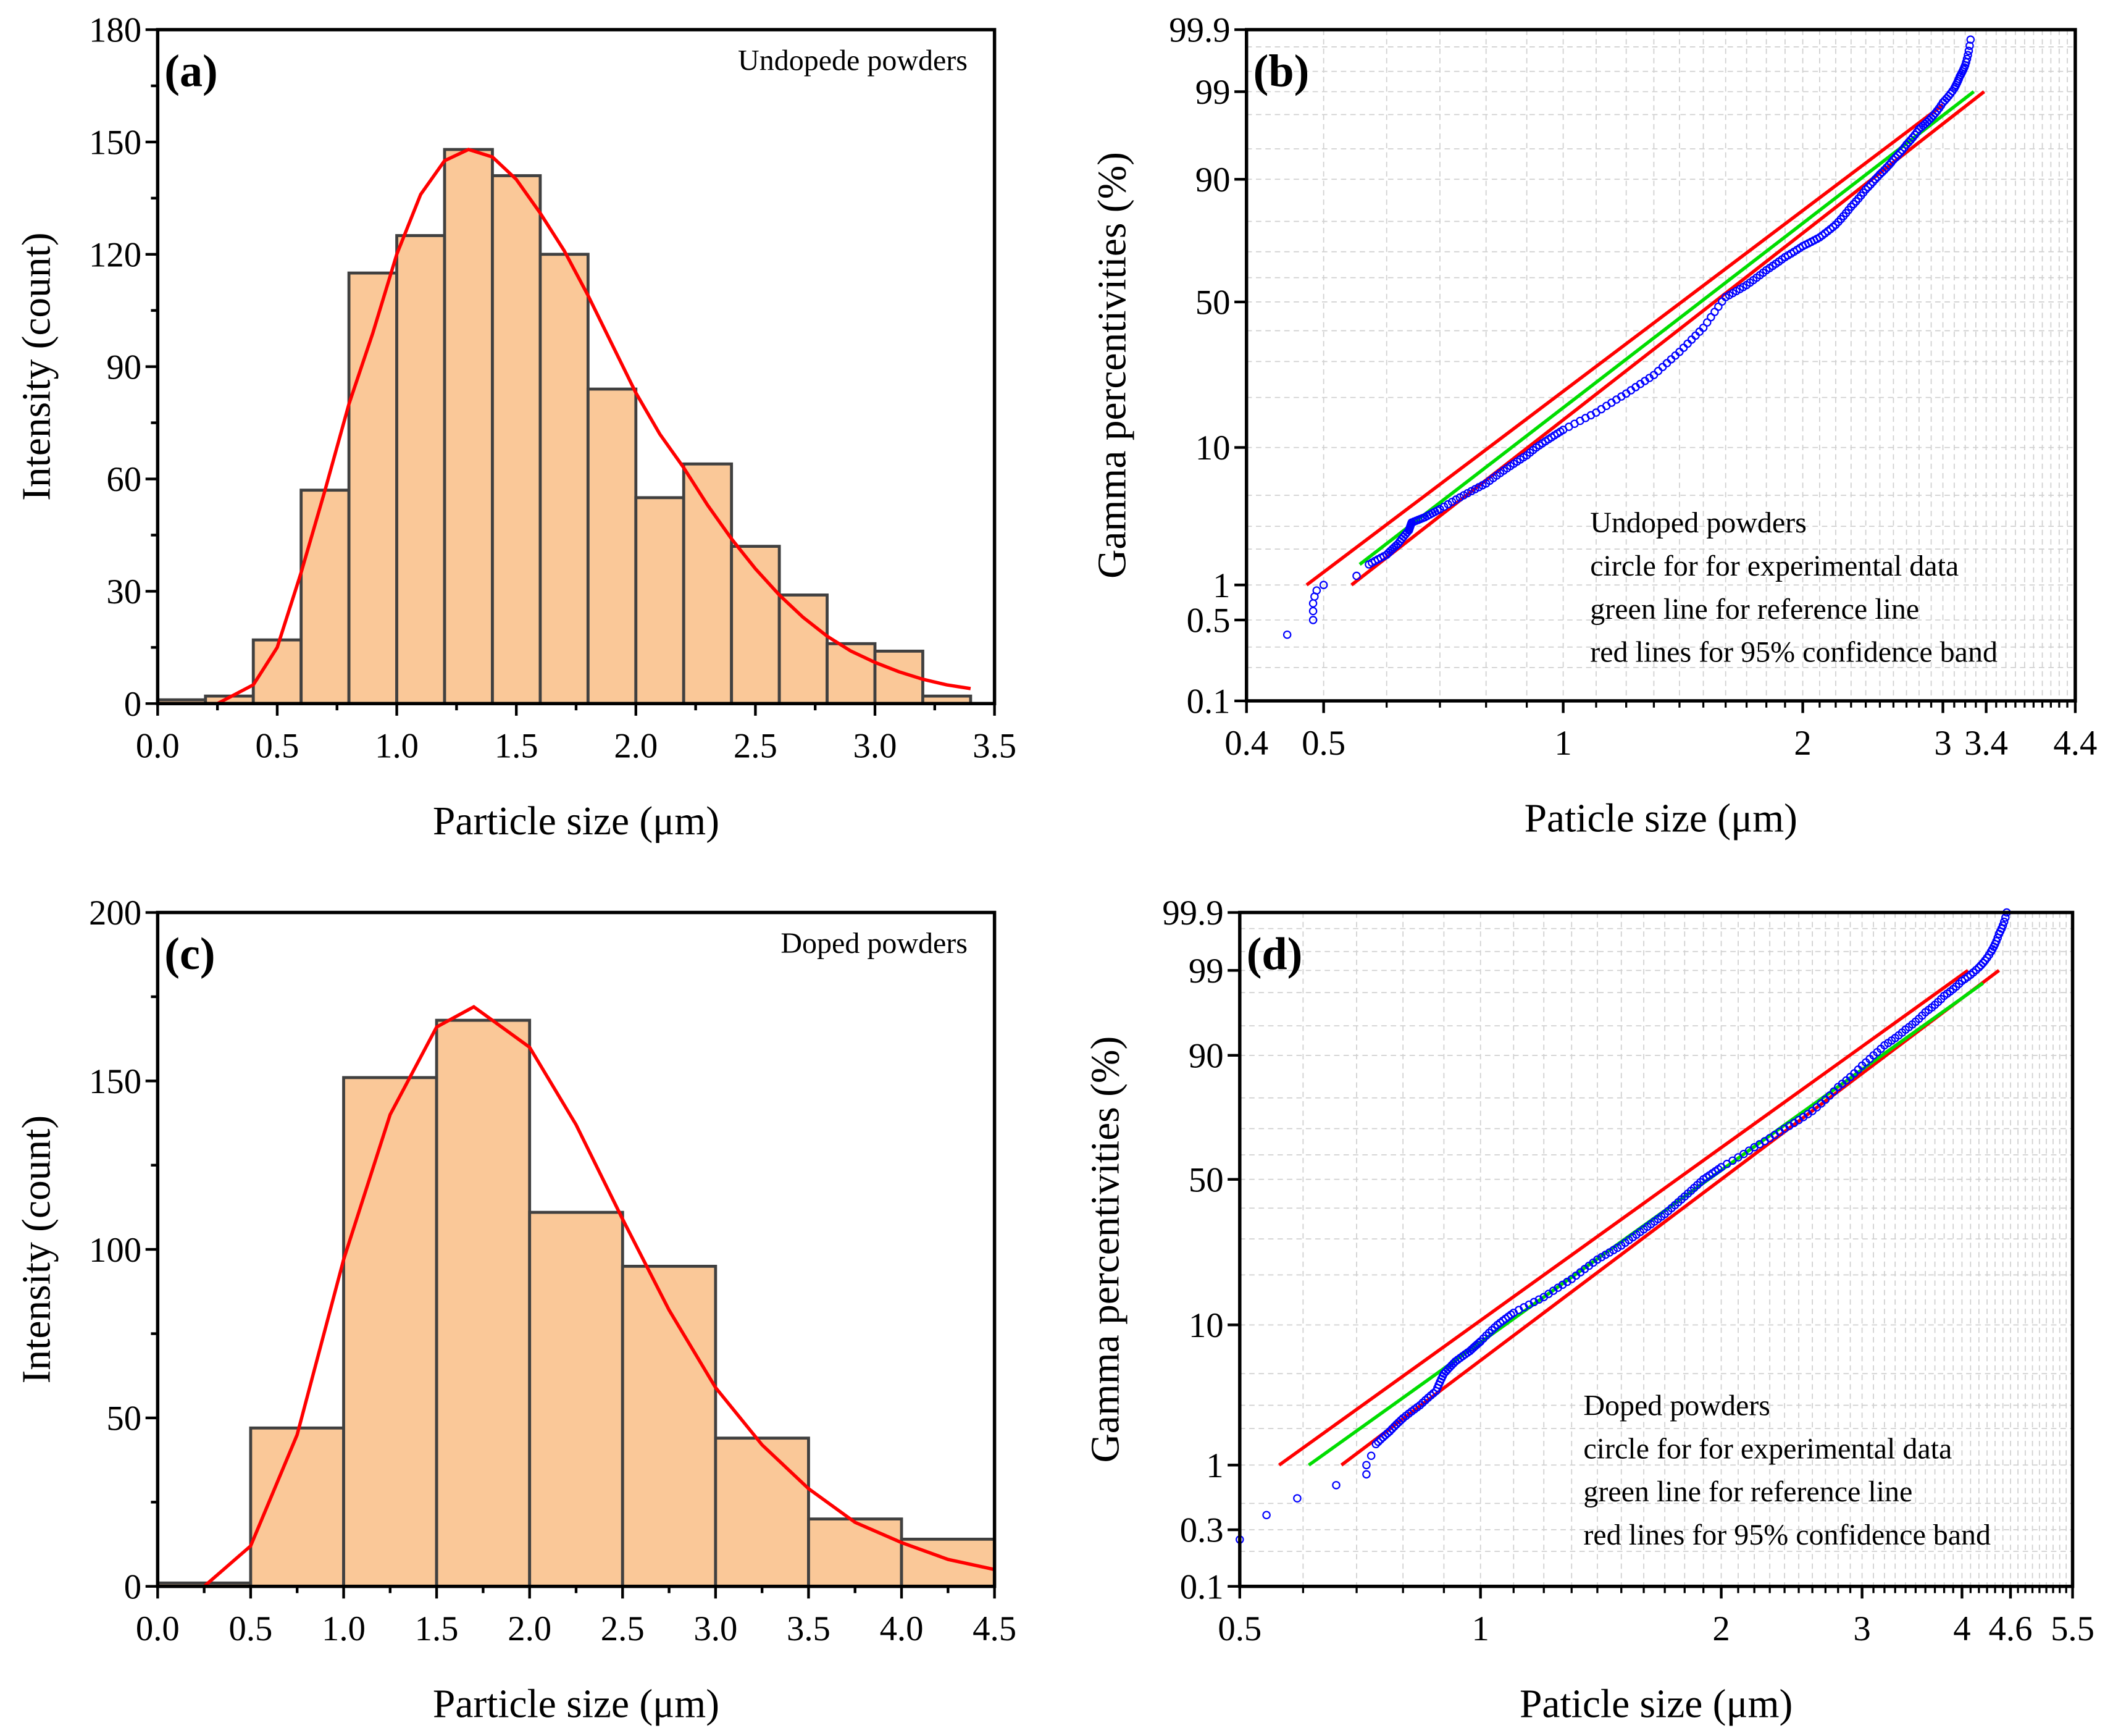 The width and height of the screenshot is (2113, 1736). Describe the element at coordinates (1282, 71) in the screenshot. I see `panel-label: (b)` at that location.